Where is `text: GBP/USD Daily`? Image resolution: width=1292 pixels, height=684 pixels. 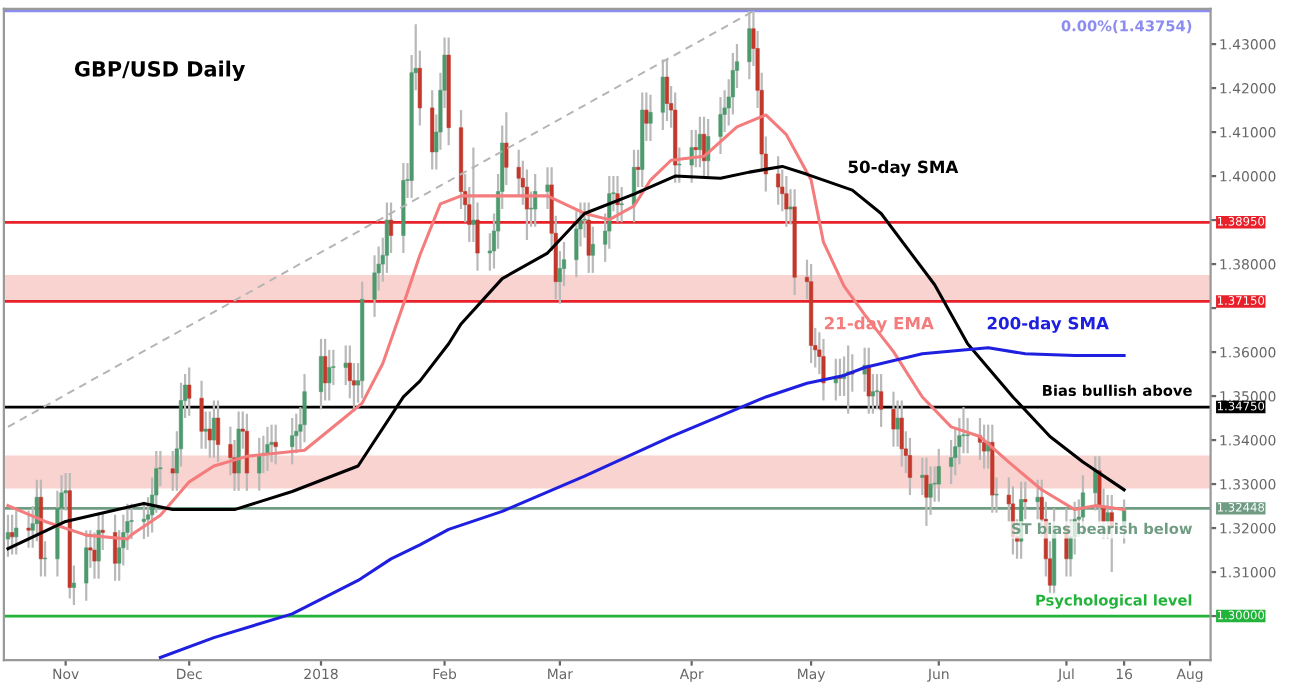 text: GBP/USD Daily is located at coordinates (160, 70).